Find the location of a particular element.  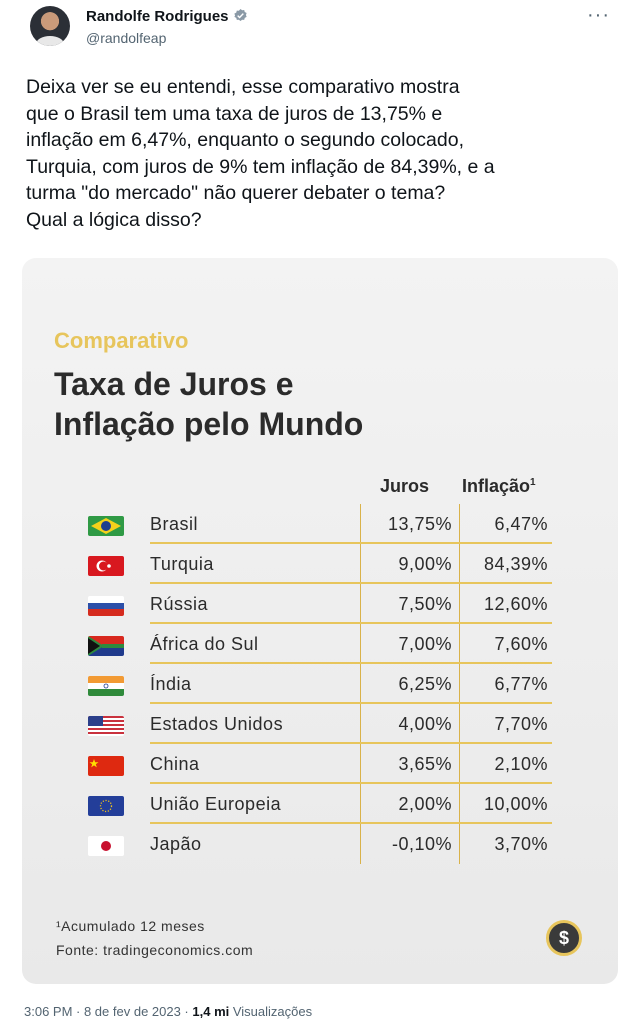

country-name: União Europeia is located at coordinates (216, 804).